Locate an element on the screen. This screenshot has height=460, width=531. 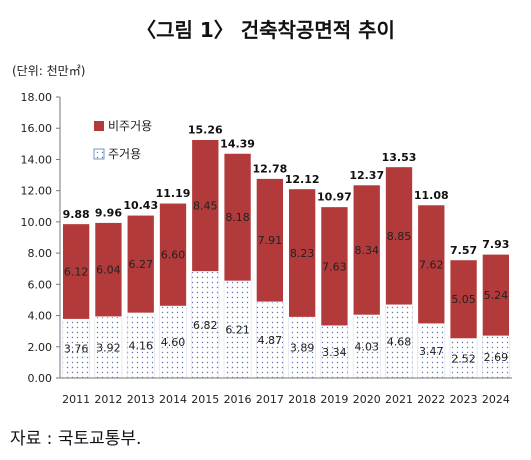
total-value-label: 7.57 is located at coordinates (463, 250).